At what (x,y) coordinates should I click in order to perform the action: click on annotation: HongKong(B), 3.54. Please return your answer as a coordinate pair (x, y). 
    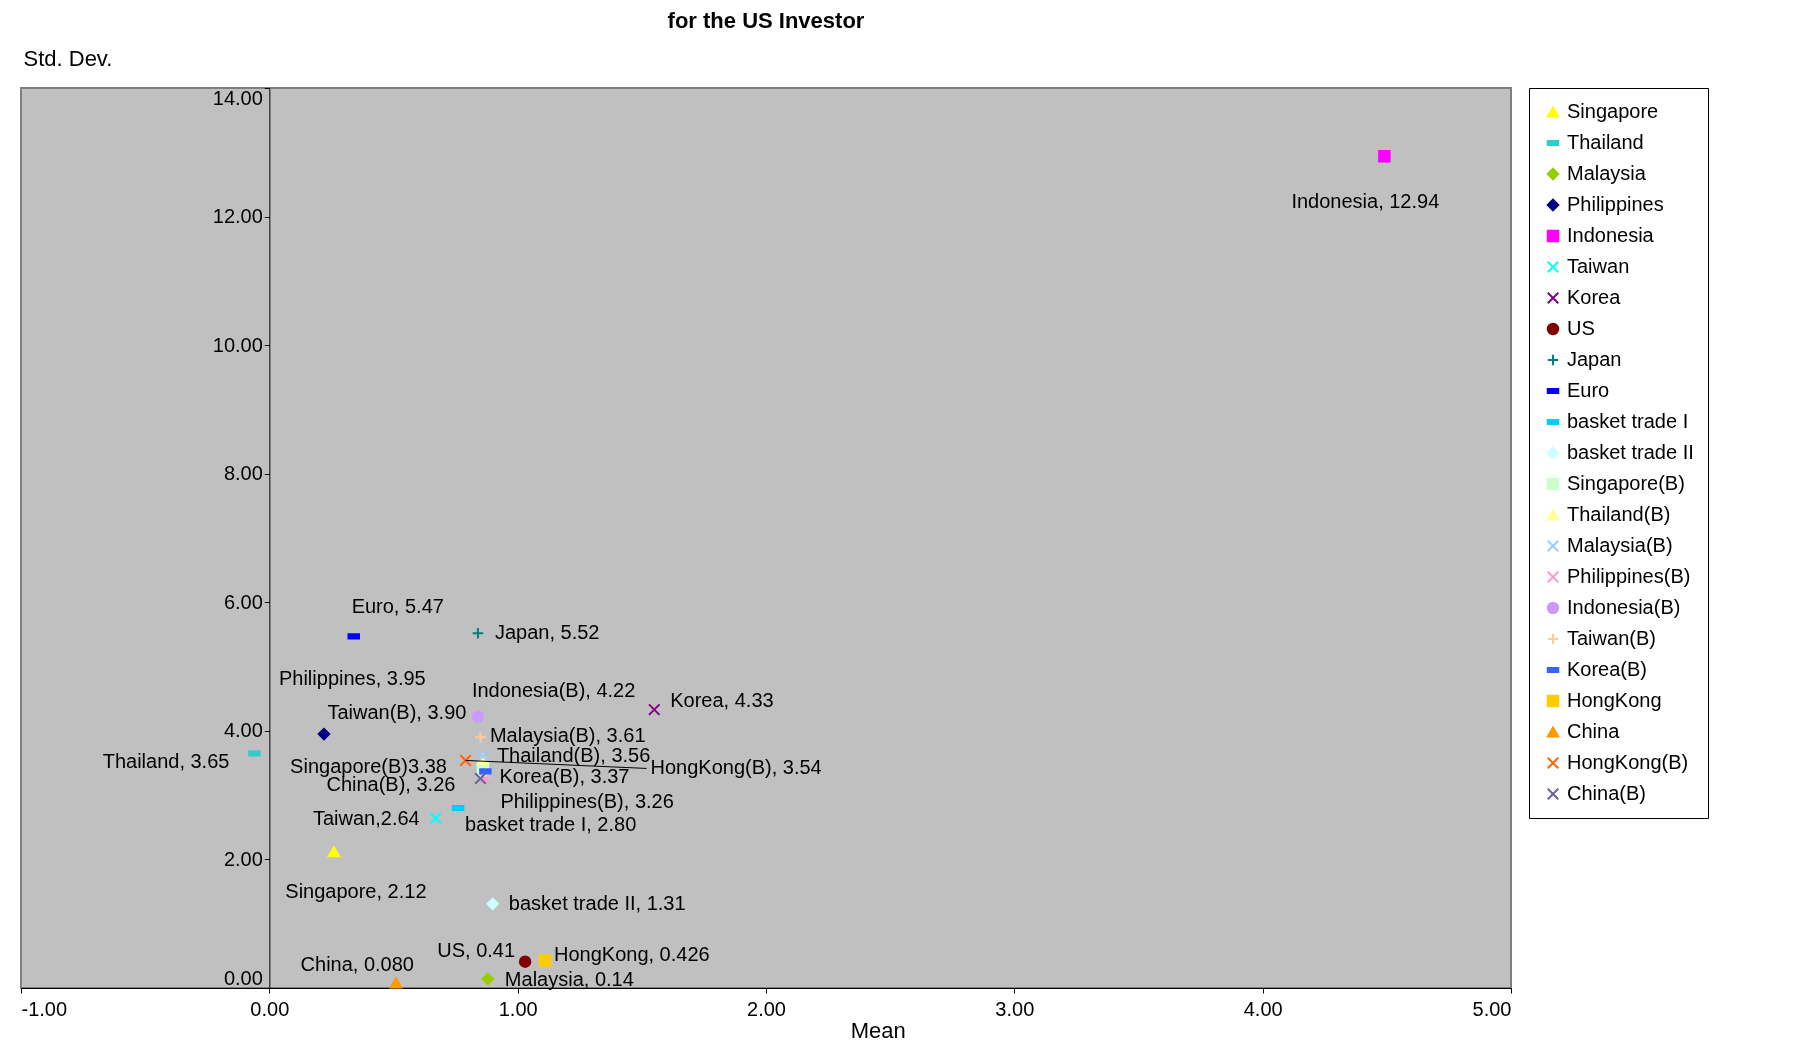
    Looking at the image, I should click on (736, 767).